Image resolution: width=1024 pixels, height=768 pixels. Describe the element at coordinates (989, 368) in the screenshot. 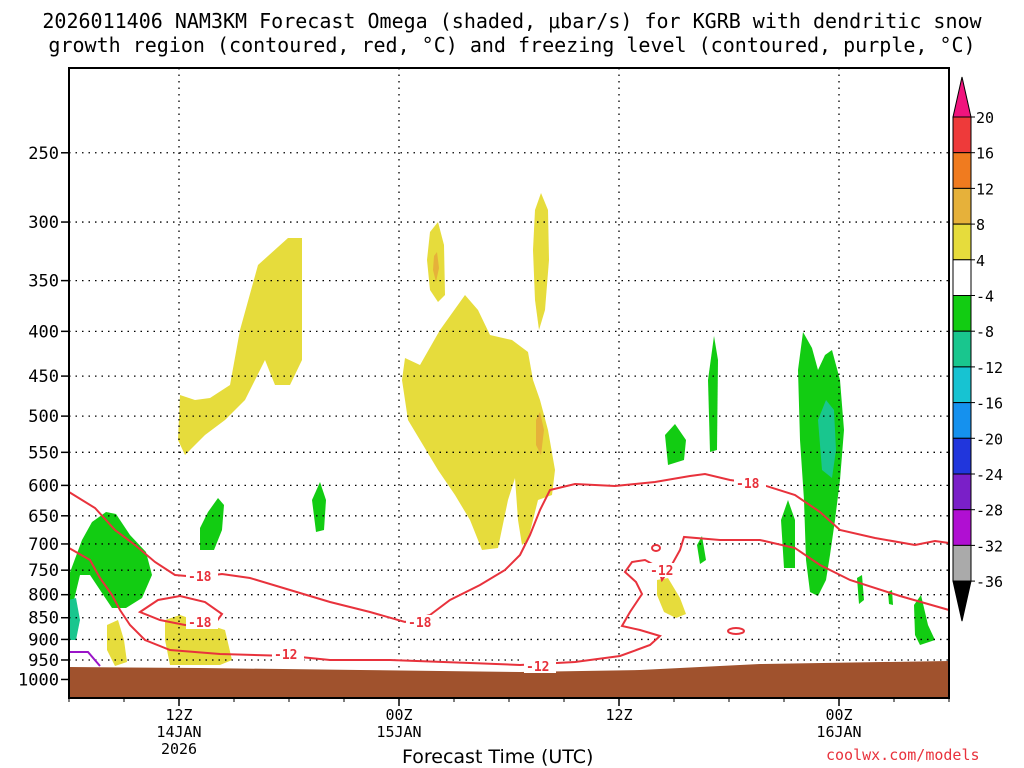

I see `colorbar-label: -12` at that location.